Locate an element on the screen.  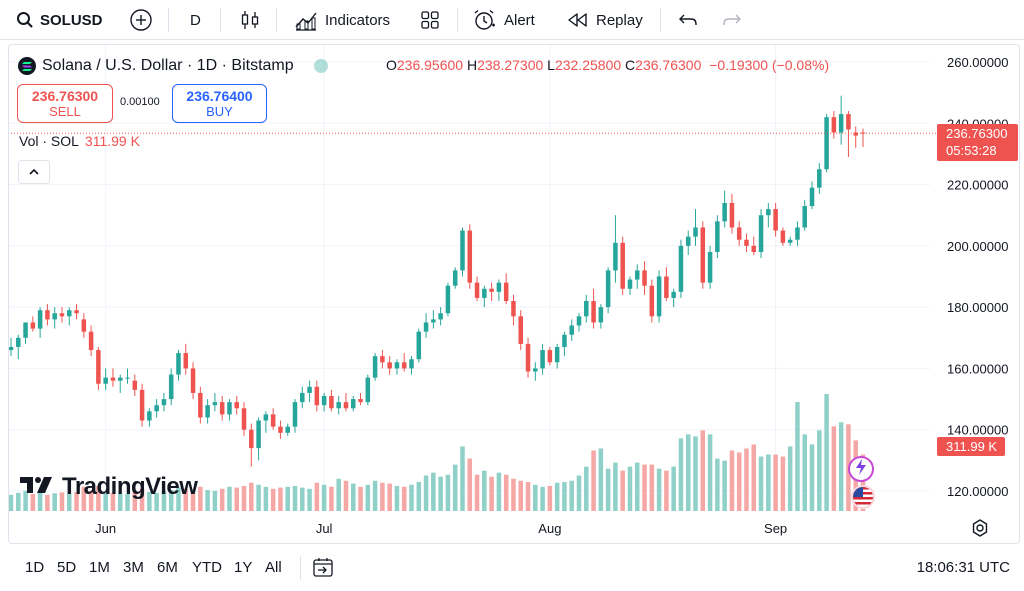
alert-button: Alert is located at coordinates (503, 20).